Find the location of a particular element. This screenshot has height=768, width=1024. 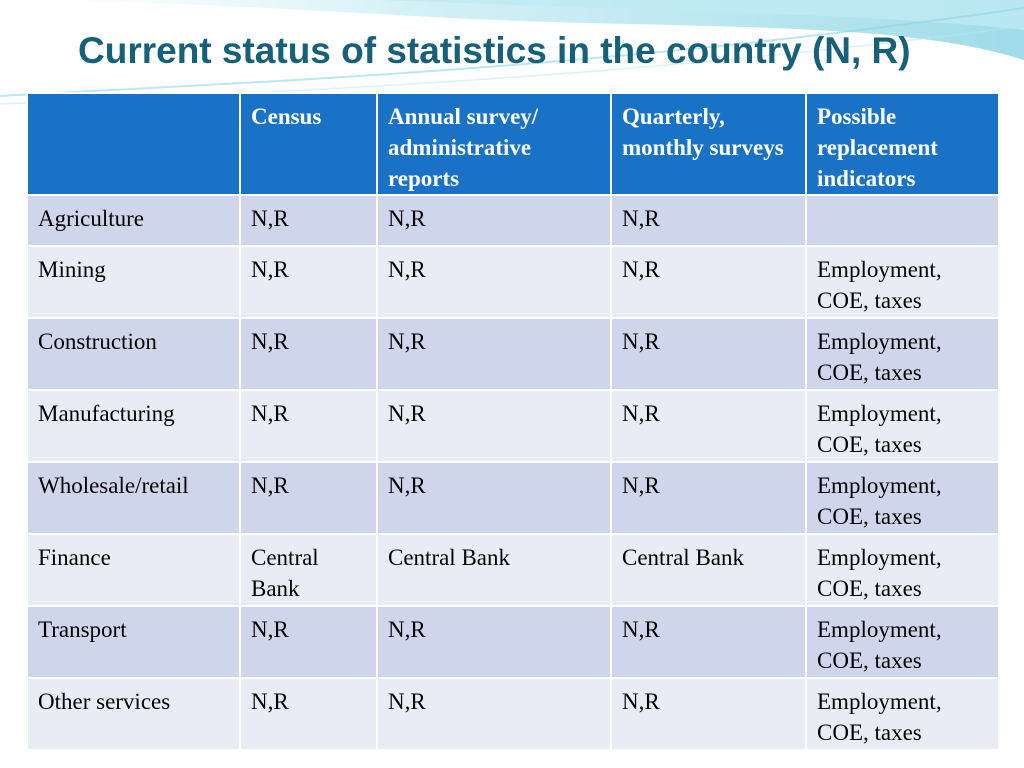

sector-cell: Agriculture is located at coordinates (133, 220).